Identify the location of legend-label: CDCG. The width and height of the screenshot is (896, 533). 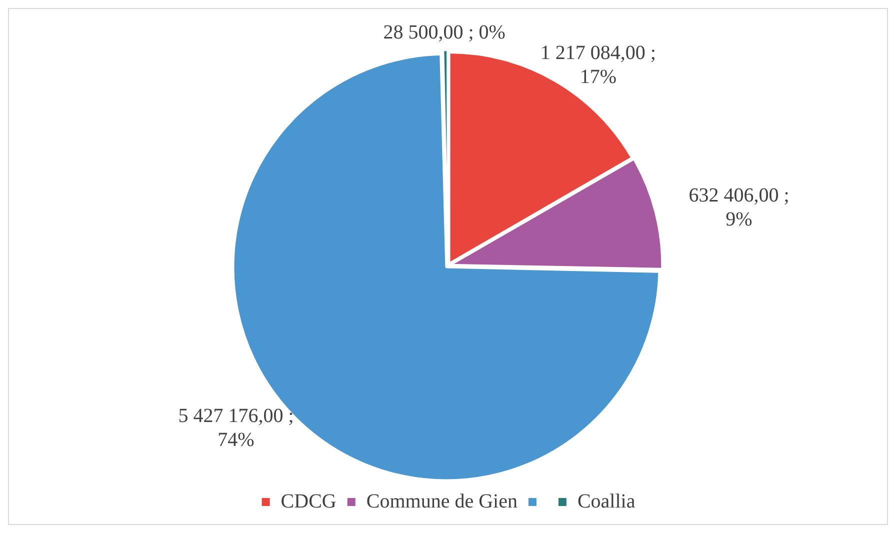
(308, 501).